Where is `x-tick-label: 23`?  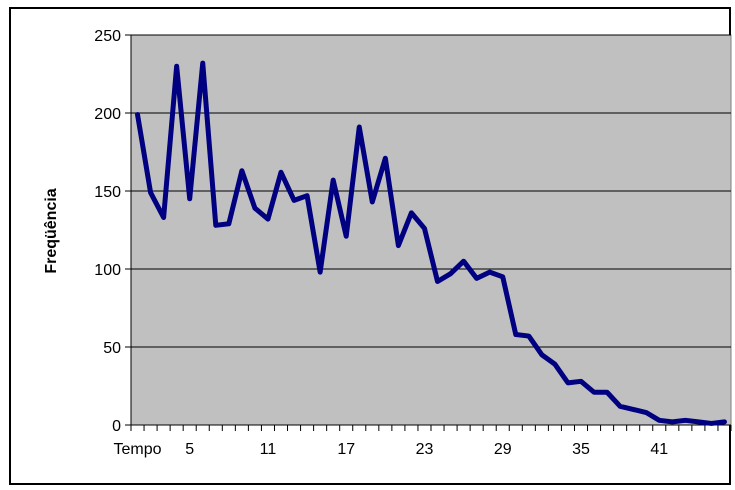
x-tick-label: 23 is located at coordinates (425, 449).